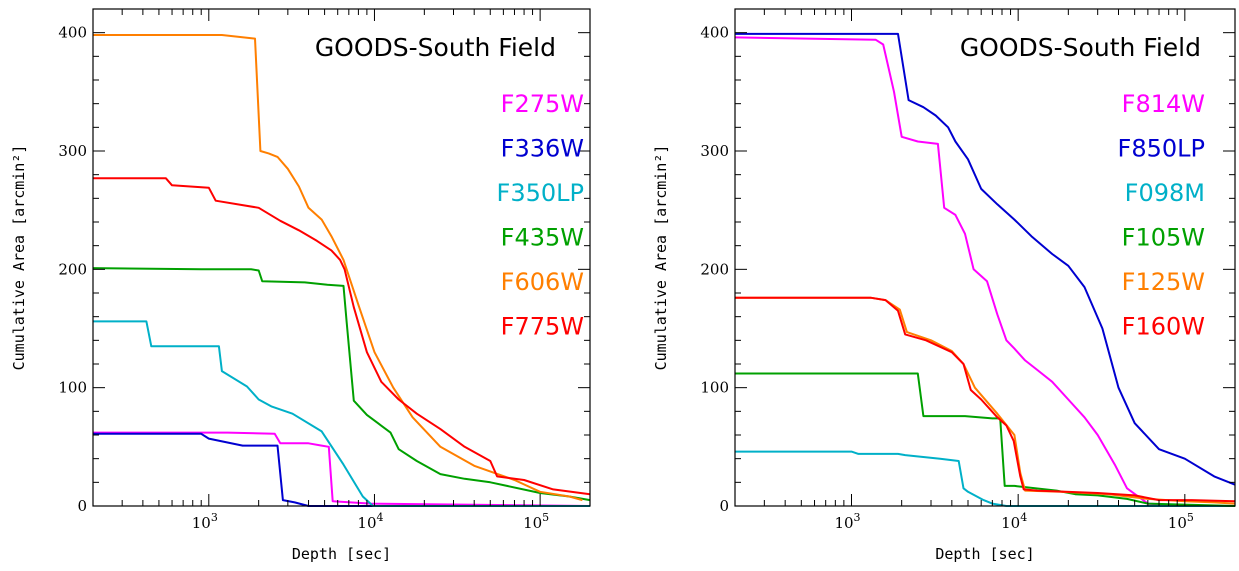 Image resolution: width=1239 pixels, height=571 pixels. I want to click on legend-entry-f275w: F275W, so click(542, 104).